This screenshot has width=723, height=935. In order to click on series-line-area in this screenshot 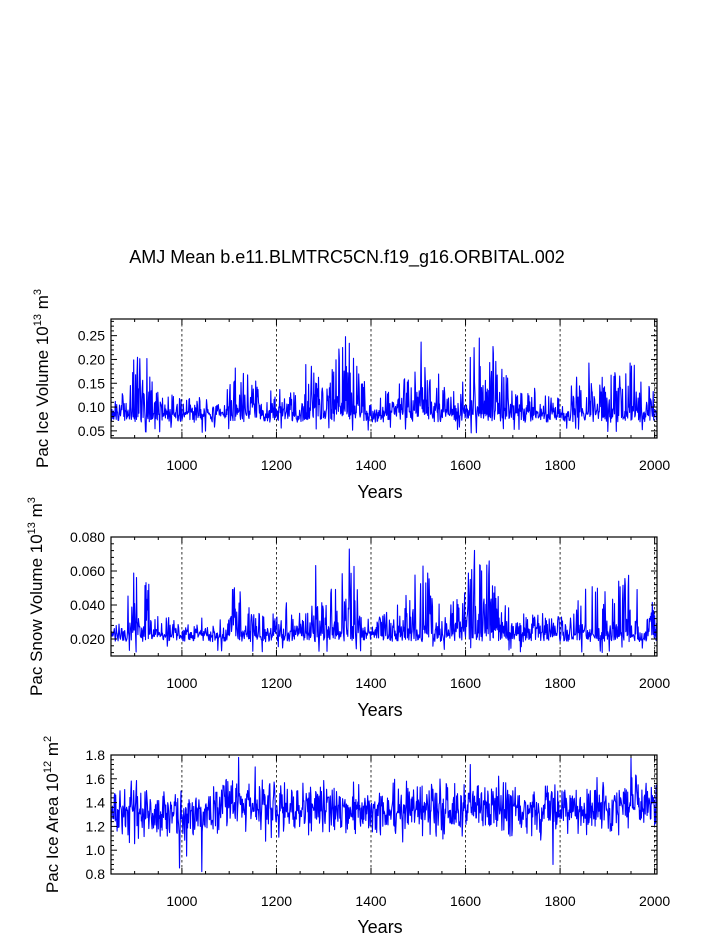, I will do `click(384, 814)`.